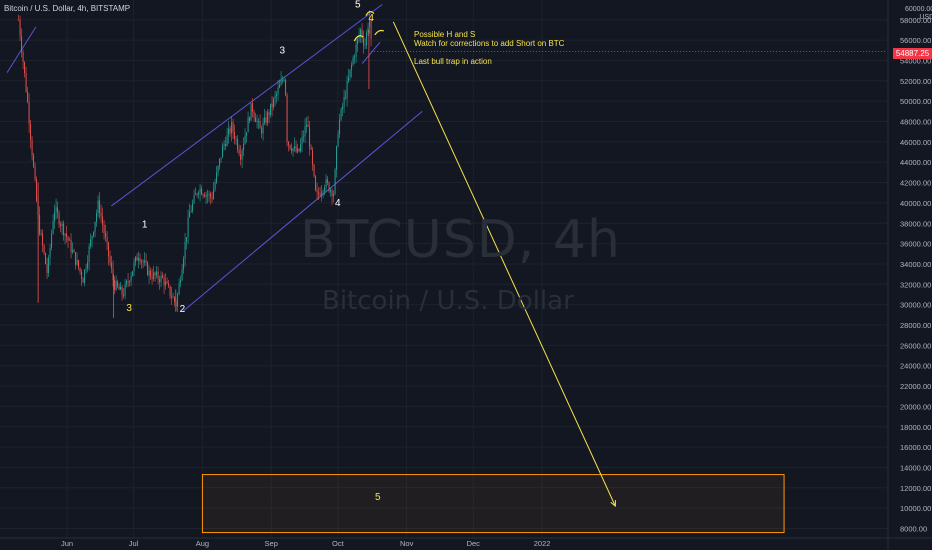 Image resolution: width=932 pixels, height=550 pixels. I want to click on right-shoulder-mark, so click(379, 32).